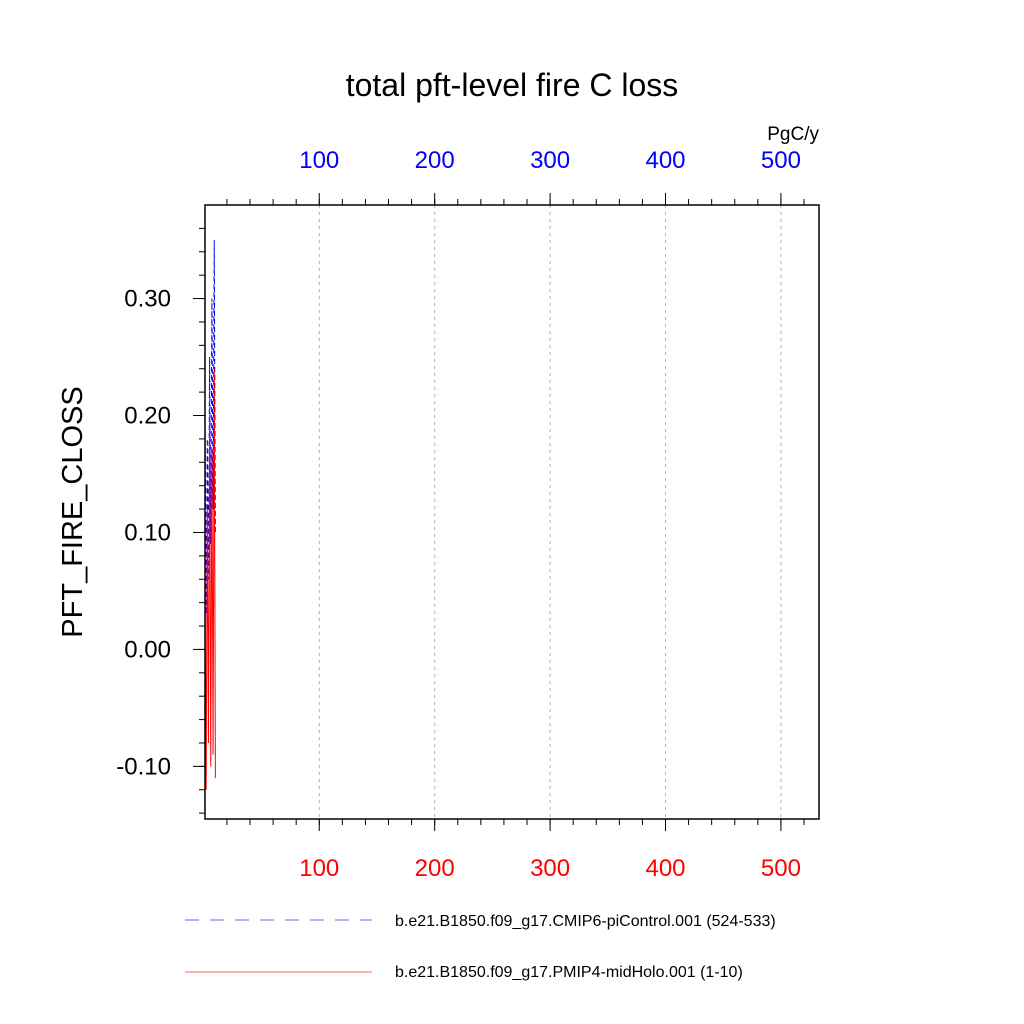 The image size is (1024, 1024). What do you see at coordinates (73, 511) in the screenshot?
I see `y-axis-label: PFT_FIRE_CLOSS` at bounding box center [73, 511].